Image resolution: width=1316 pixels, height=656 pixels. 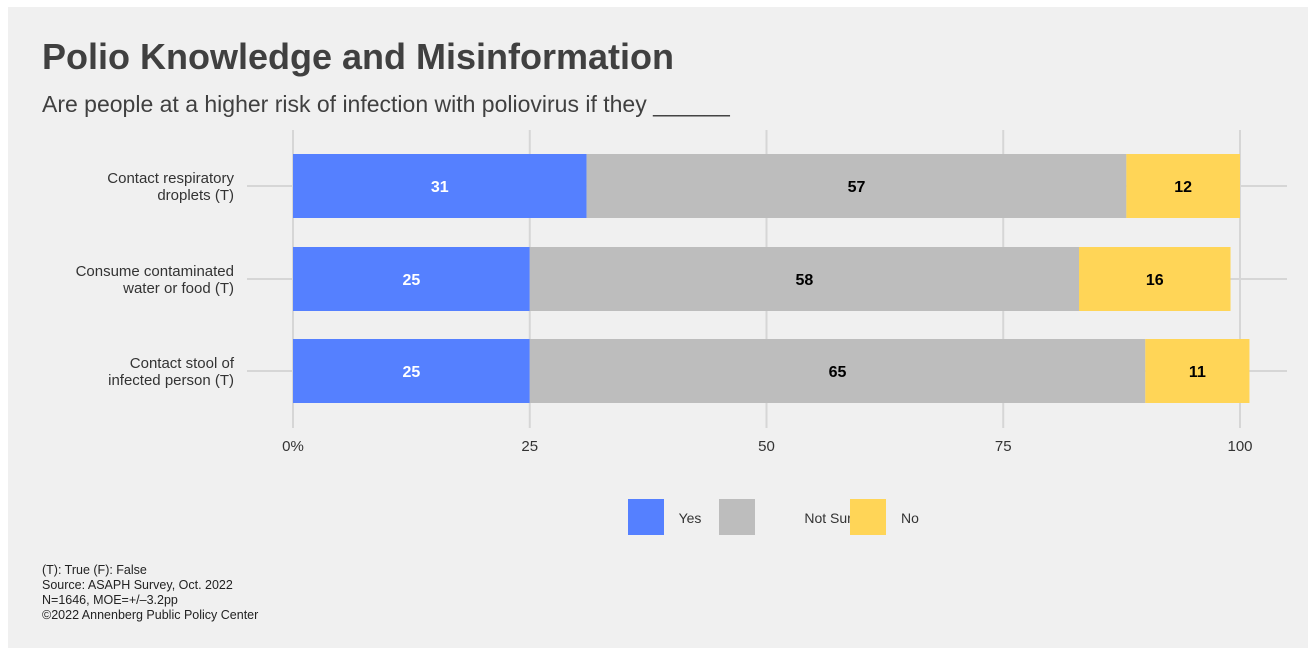 I want to click on legend-label: Not Sure, so click(x=831, y=518).